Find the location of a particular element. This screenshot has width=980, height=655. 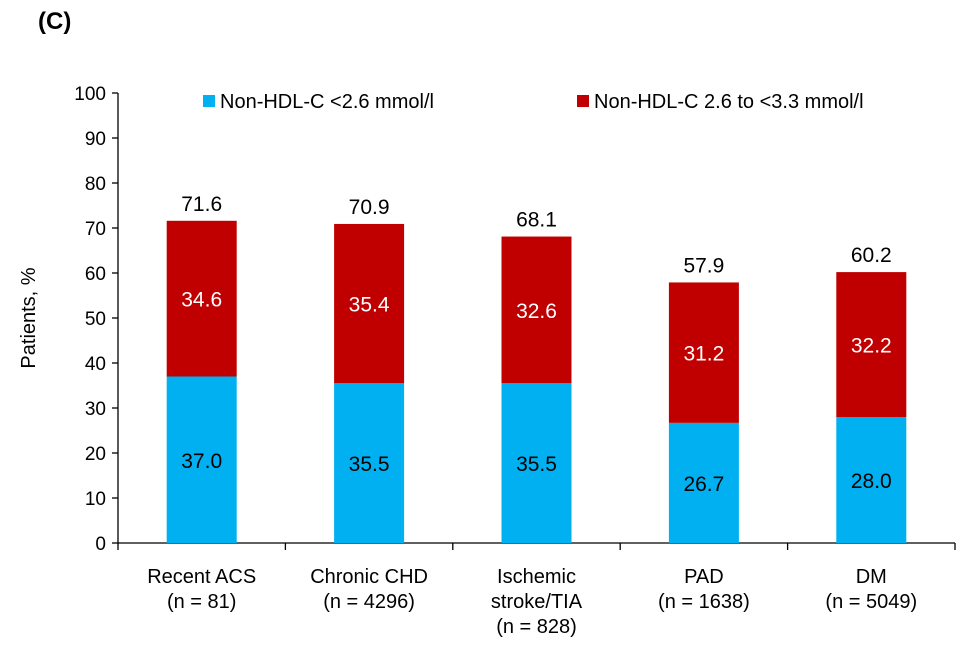

bar-total-label: 57.9 is located at coordinates (703, 265).